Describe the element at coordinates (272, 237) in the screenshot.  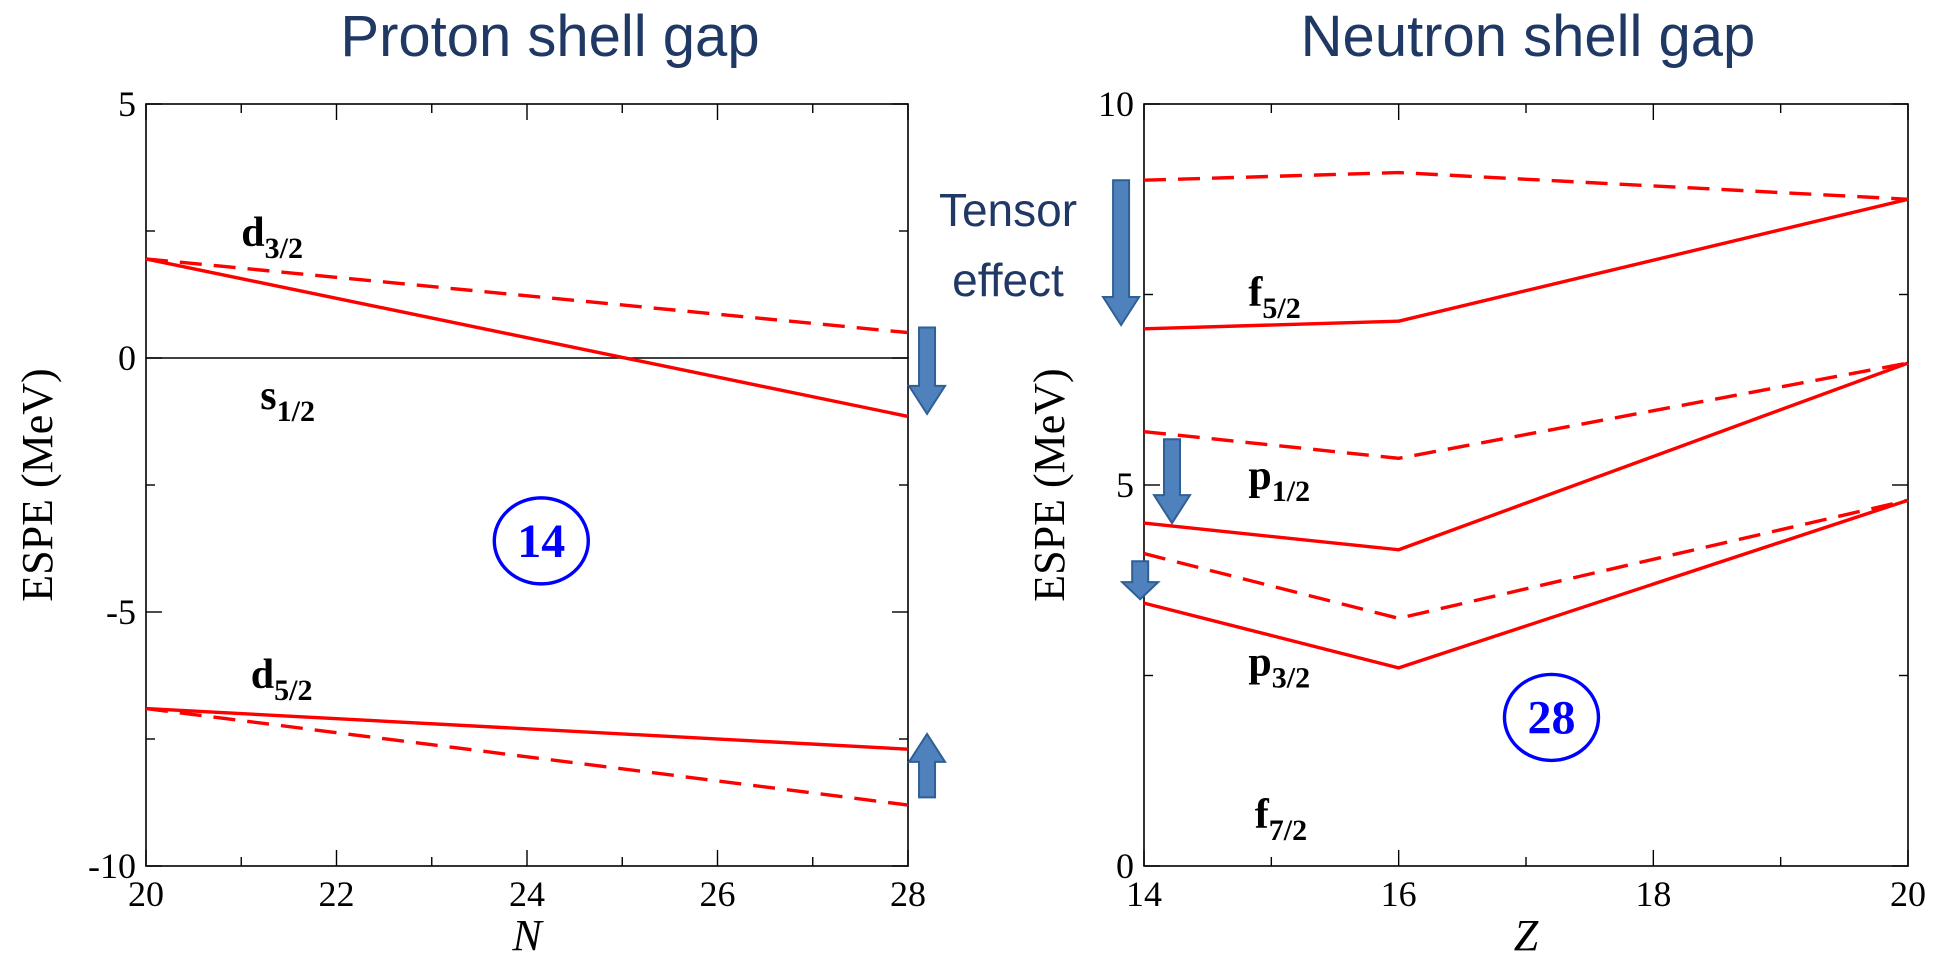
I see `level-label-d-3-2: d3/2` at that location.